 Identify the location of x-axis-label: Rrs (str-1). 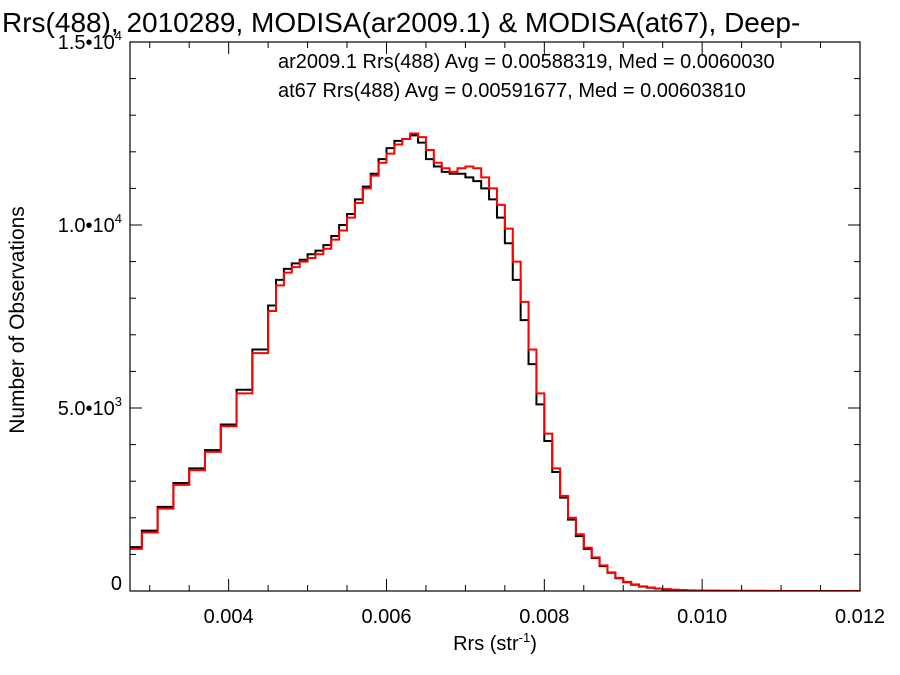
(495, 642).